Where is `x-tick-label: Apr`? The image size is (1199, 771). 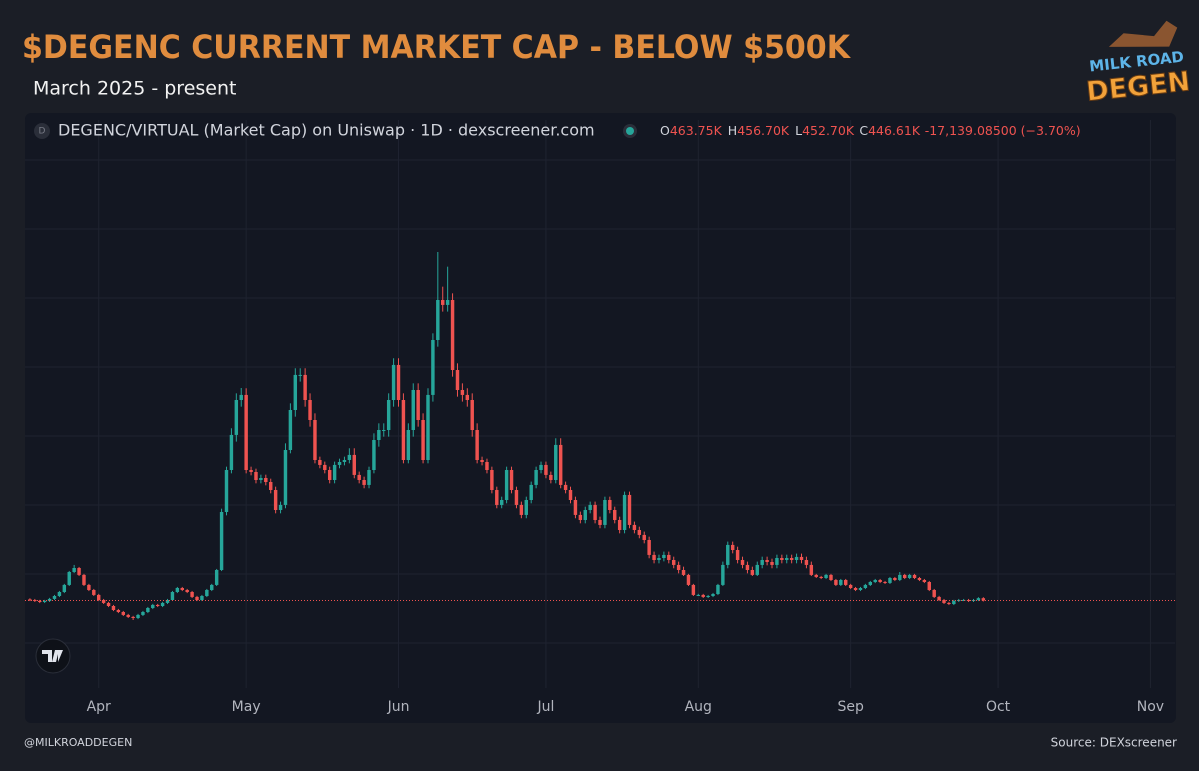 x-tick-label: Apr is located at coordinates (99, 707).